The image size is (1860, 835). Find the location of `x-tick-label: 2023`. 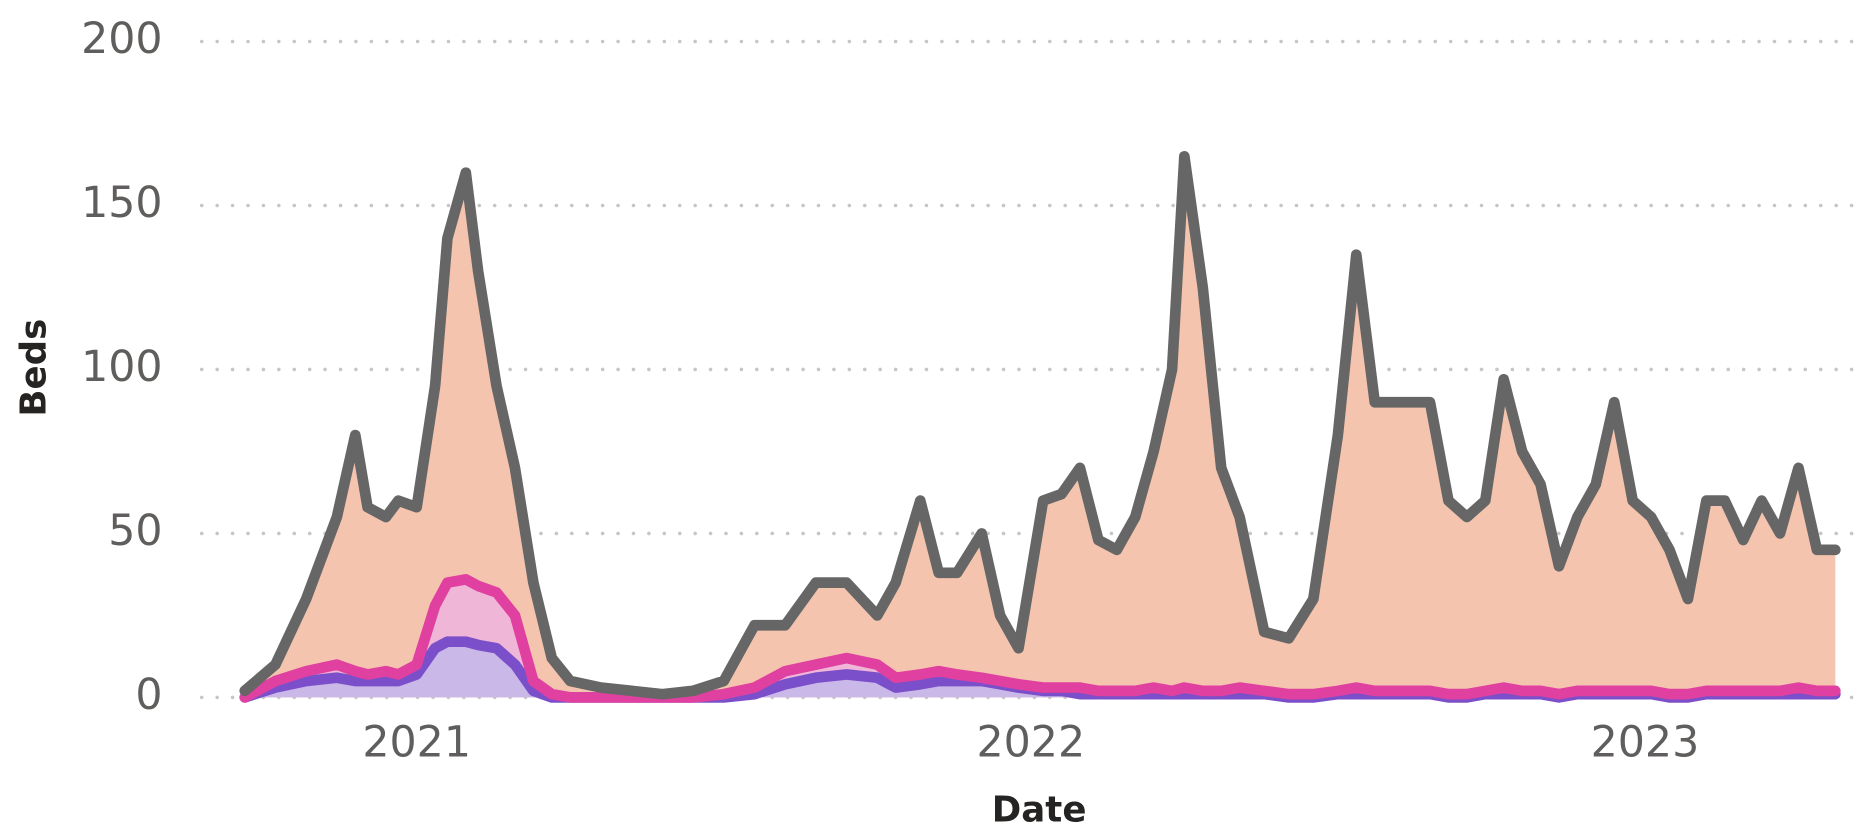

x-tick-label: 2023 is located at coordinates (1645, 742).